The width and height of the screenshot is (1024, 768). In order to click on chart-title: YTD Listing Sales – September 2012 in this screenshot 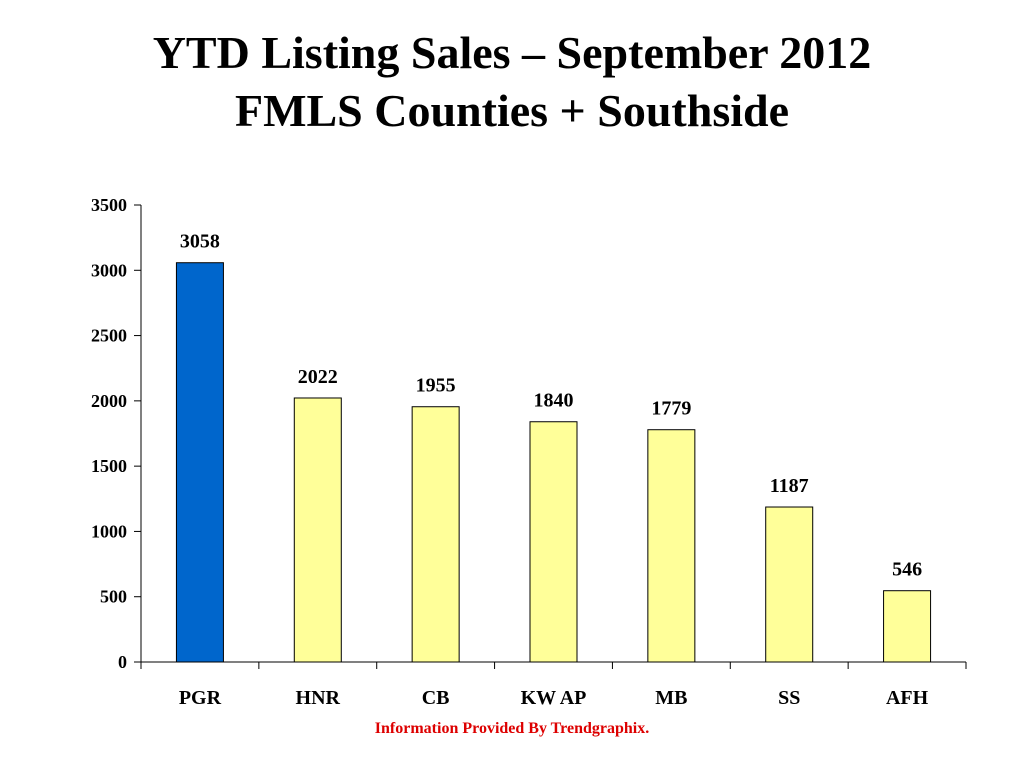, I will do `click(512, 52)`.